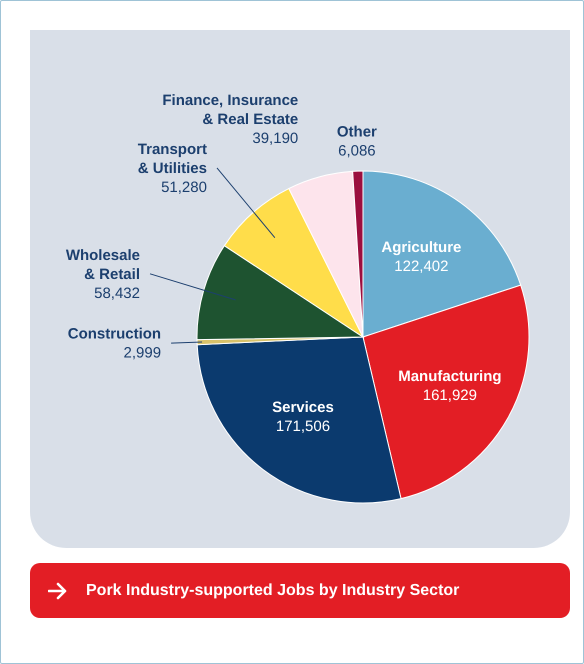 The width and height of the screenshot is (584, 664). Describe the element at coordinates (117, 293) in the screenshot. I see `data-label: 58,432` at that location.